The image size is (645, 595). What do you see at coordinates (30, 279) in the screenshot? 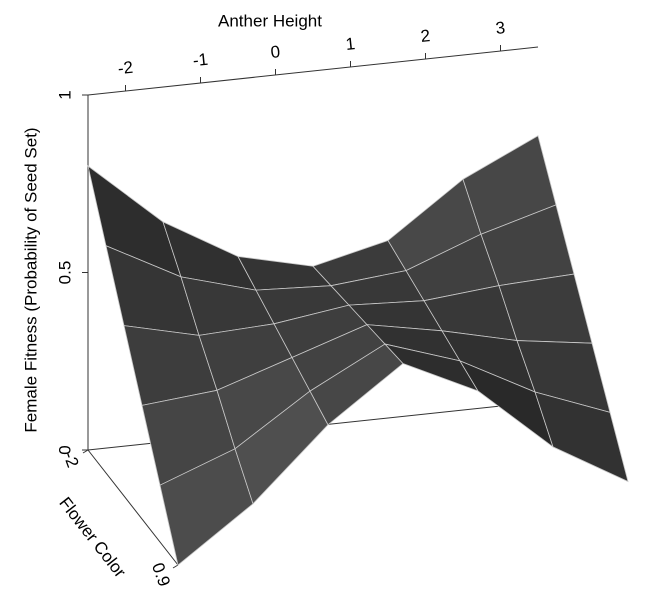
I see `z-axis-label: Female Fitness (Probability of Seed Set)` at bounding box center [30, 279].